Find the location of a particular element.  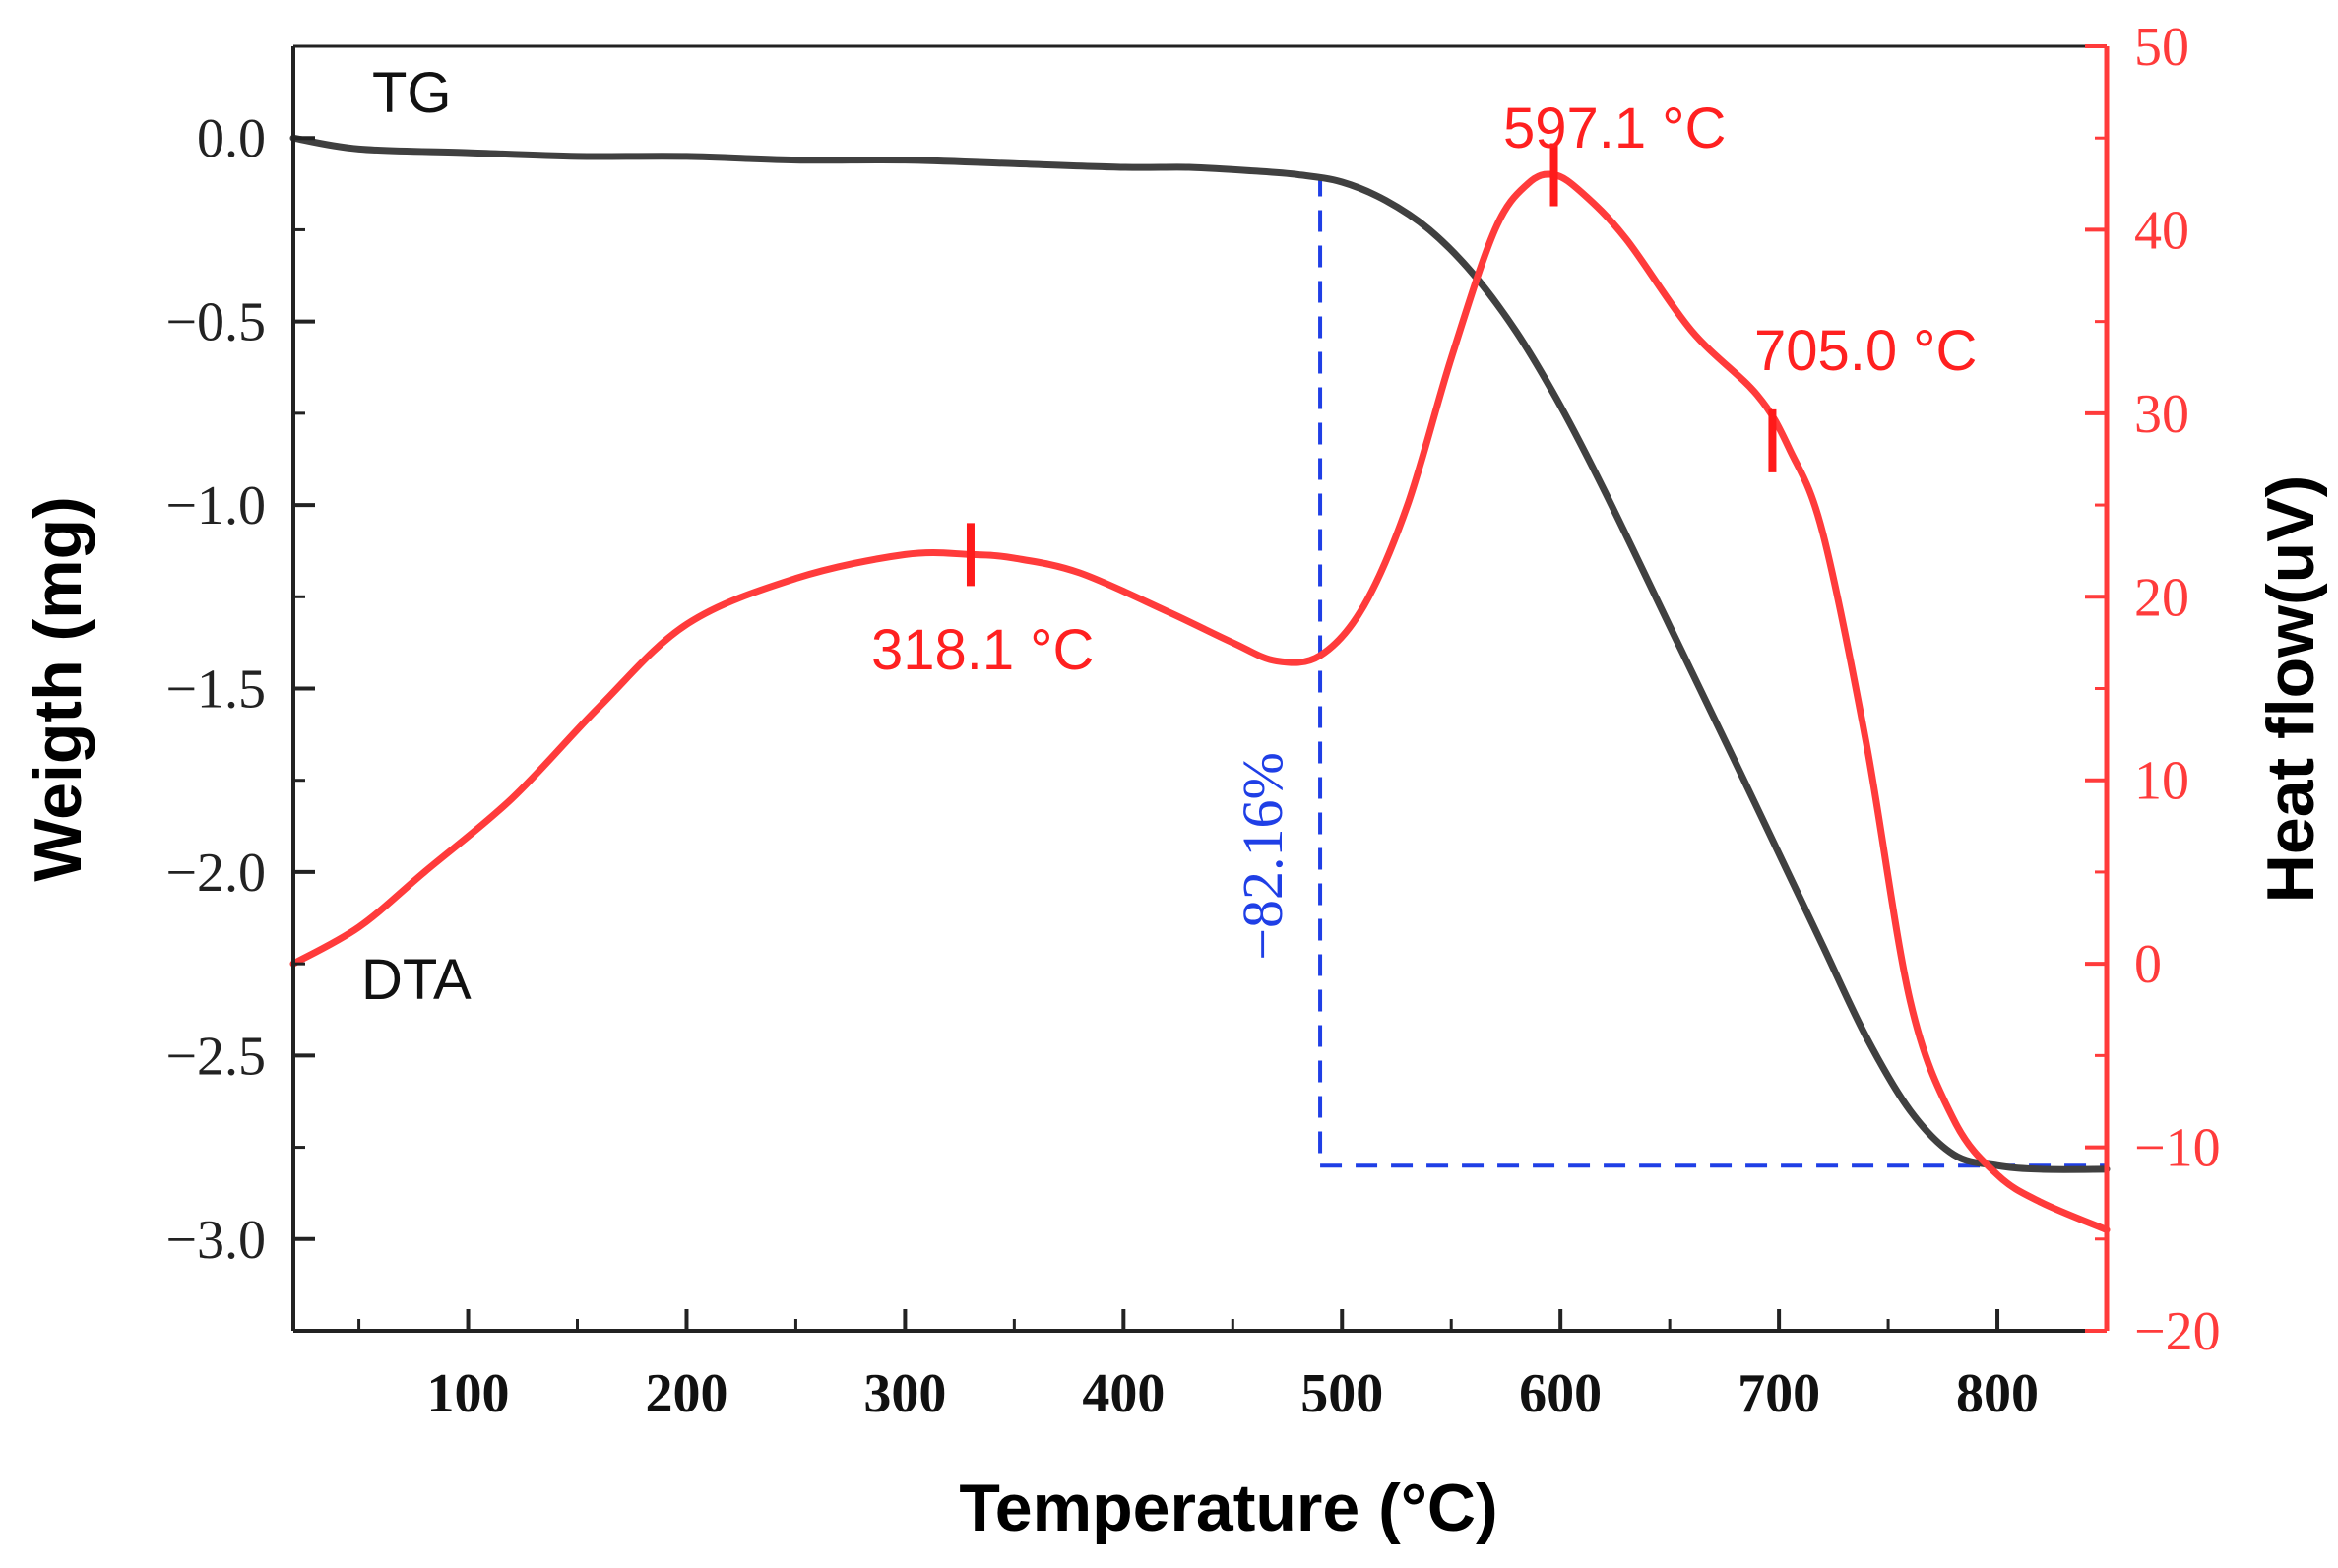

y-right-tick-label: 30 is located at coordinates (2161, 414).